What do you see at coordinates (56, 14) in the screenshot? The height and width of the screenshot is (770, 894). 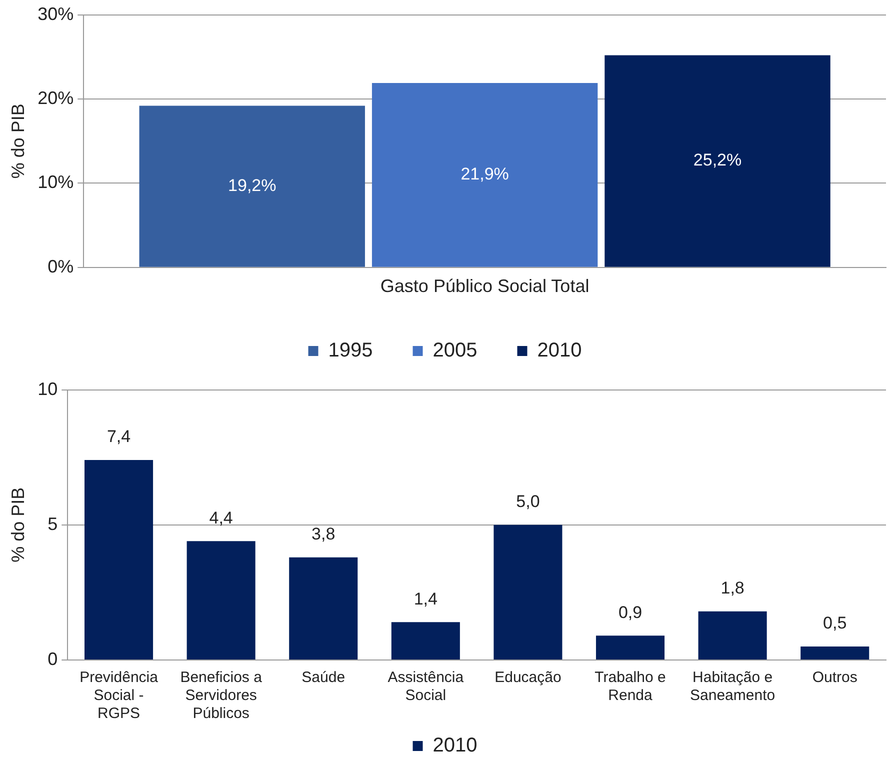 I see `y-tick-label: 30%` at bounding box center [56, 14].